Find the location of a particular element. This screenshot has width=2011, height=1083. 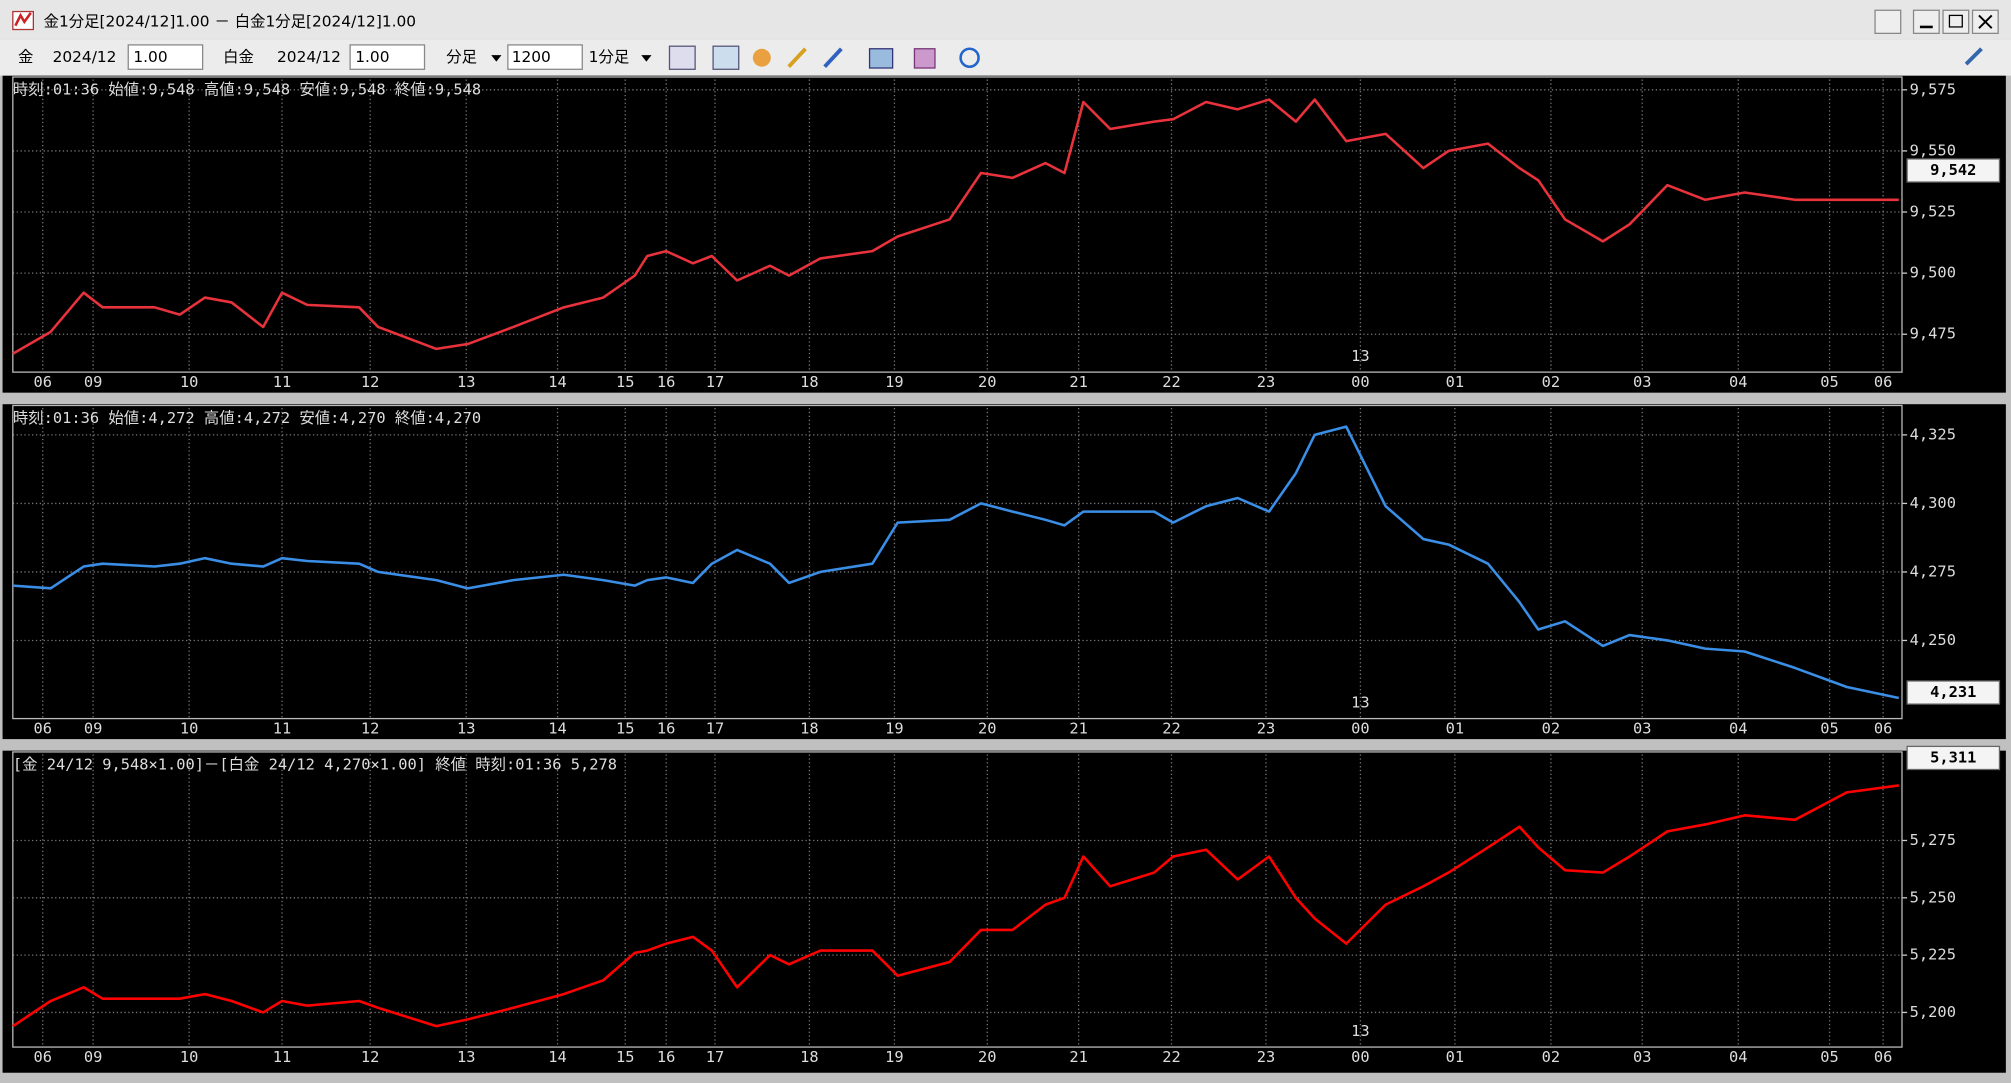

x-tick-label: 15 is located at coordinates (625, 728).